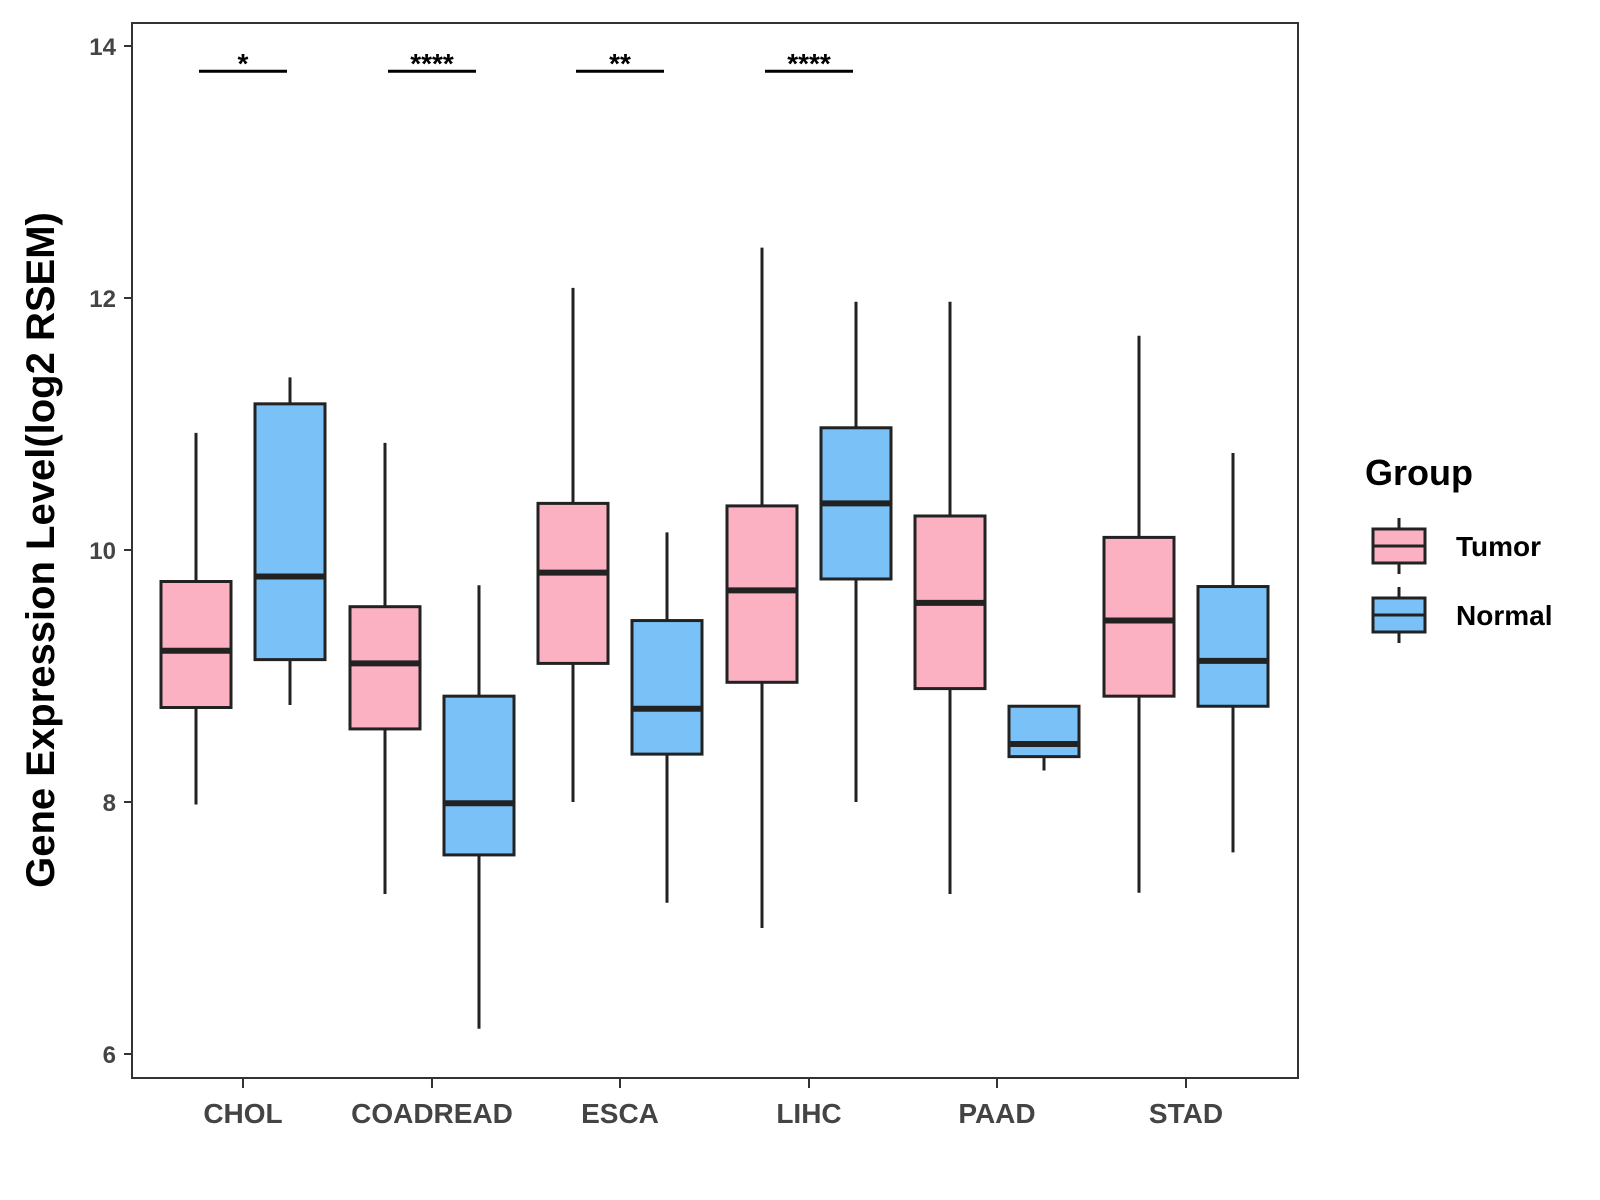  What do you see at coordinates (808, 1113) in the screenshot?
I see `x-tick-label: LIHC` at bounding box center [808, 1113].